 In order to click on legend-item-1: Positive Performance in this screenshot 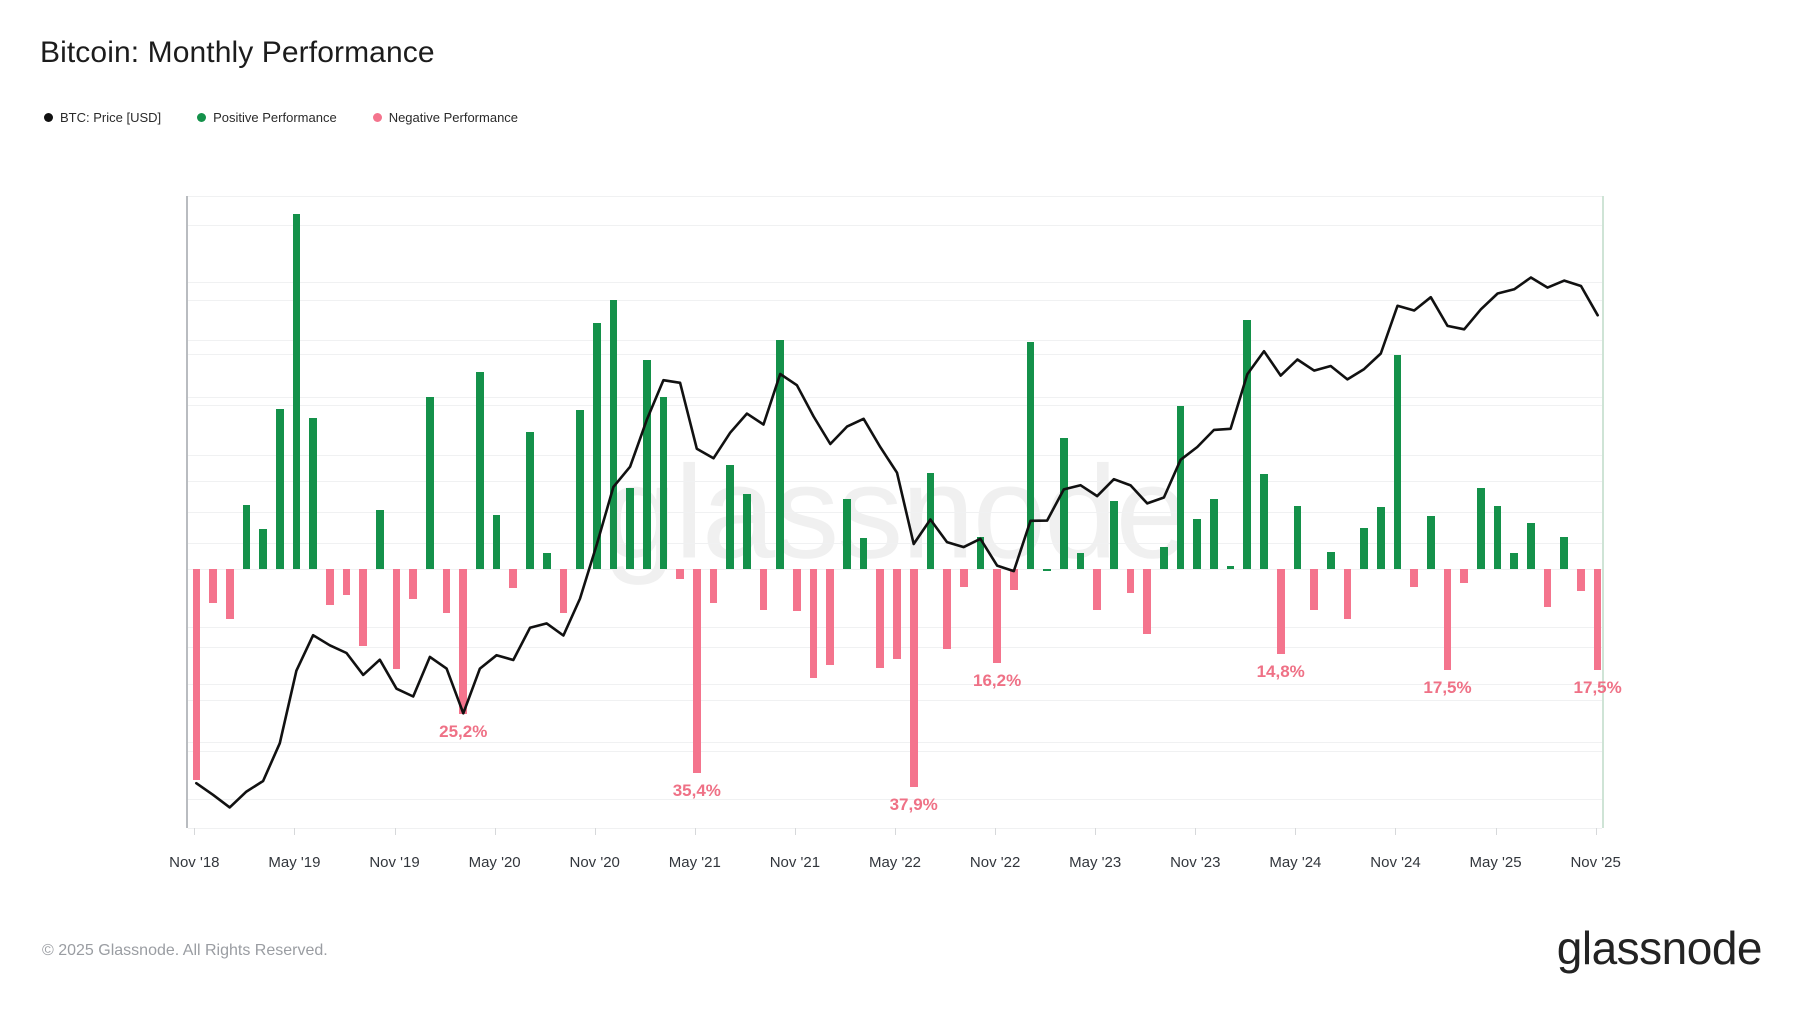, I will do `click(267, 117)`.